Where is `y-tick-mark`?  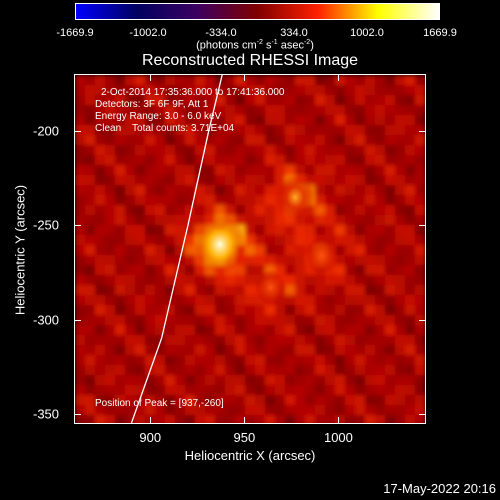 y-tick-mark is located at coordinates (422, 132).